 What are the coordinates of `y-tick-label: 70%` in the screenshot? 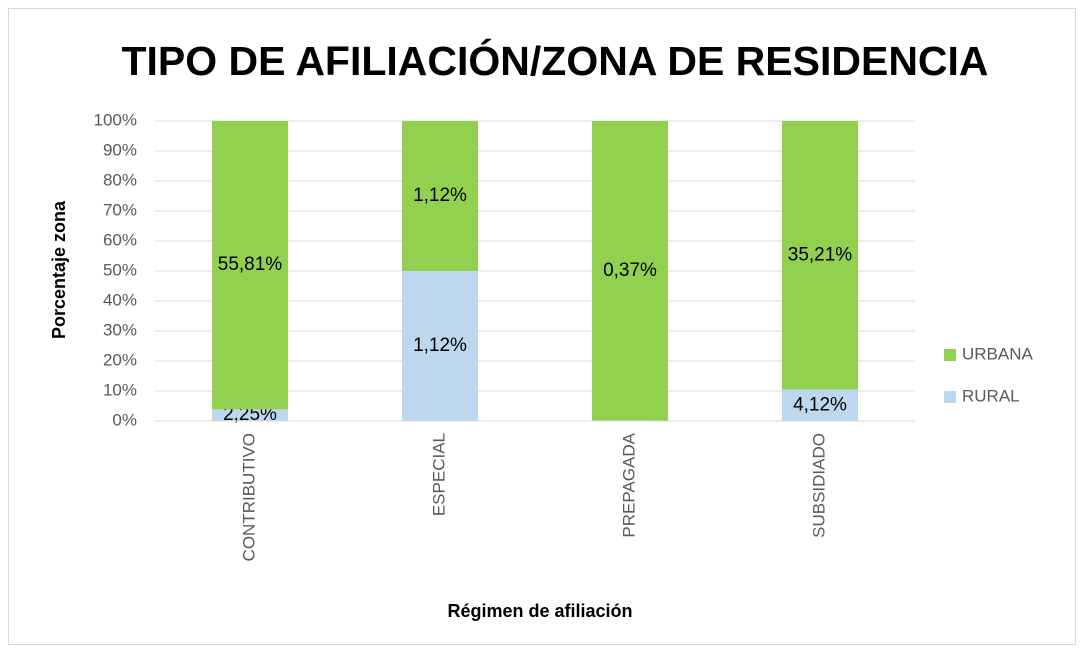 It's located at (120, 209).